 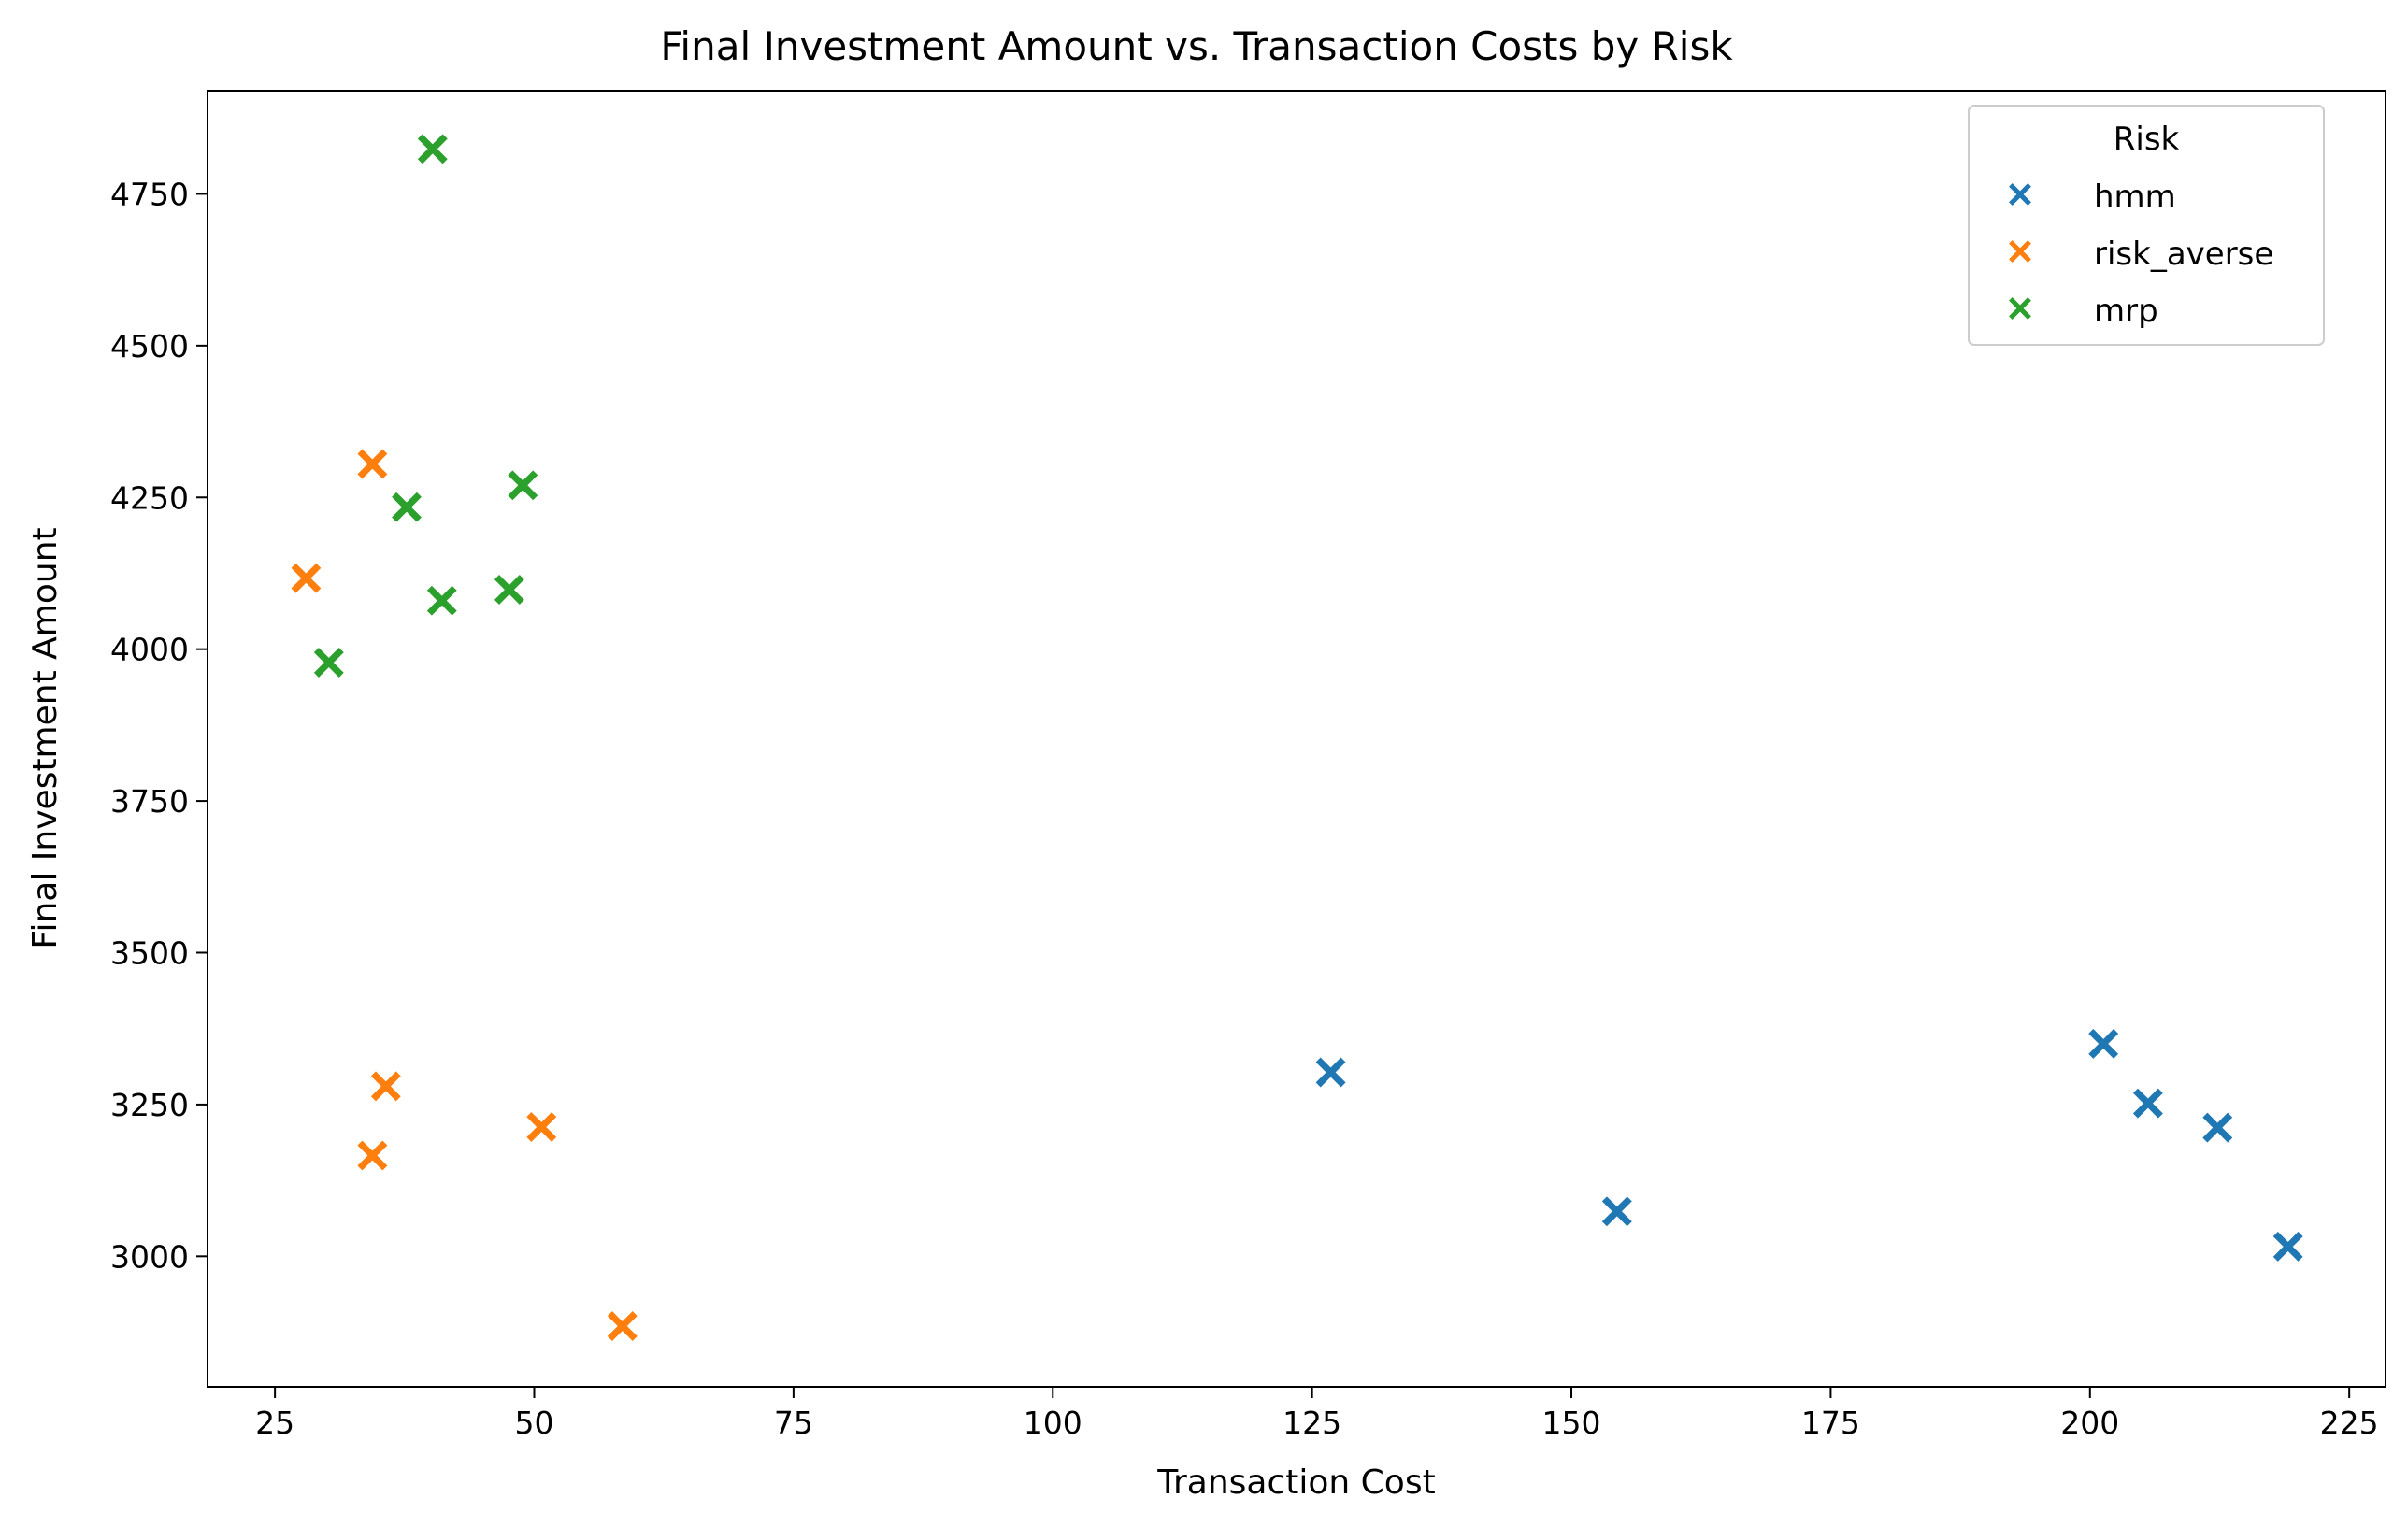 I want to click on y-tick-label: 3000, so click(x=149, y=1256).